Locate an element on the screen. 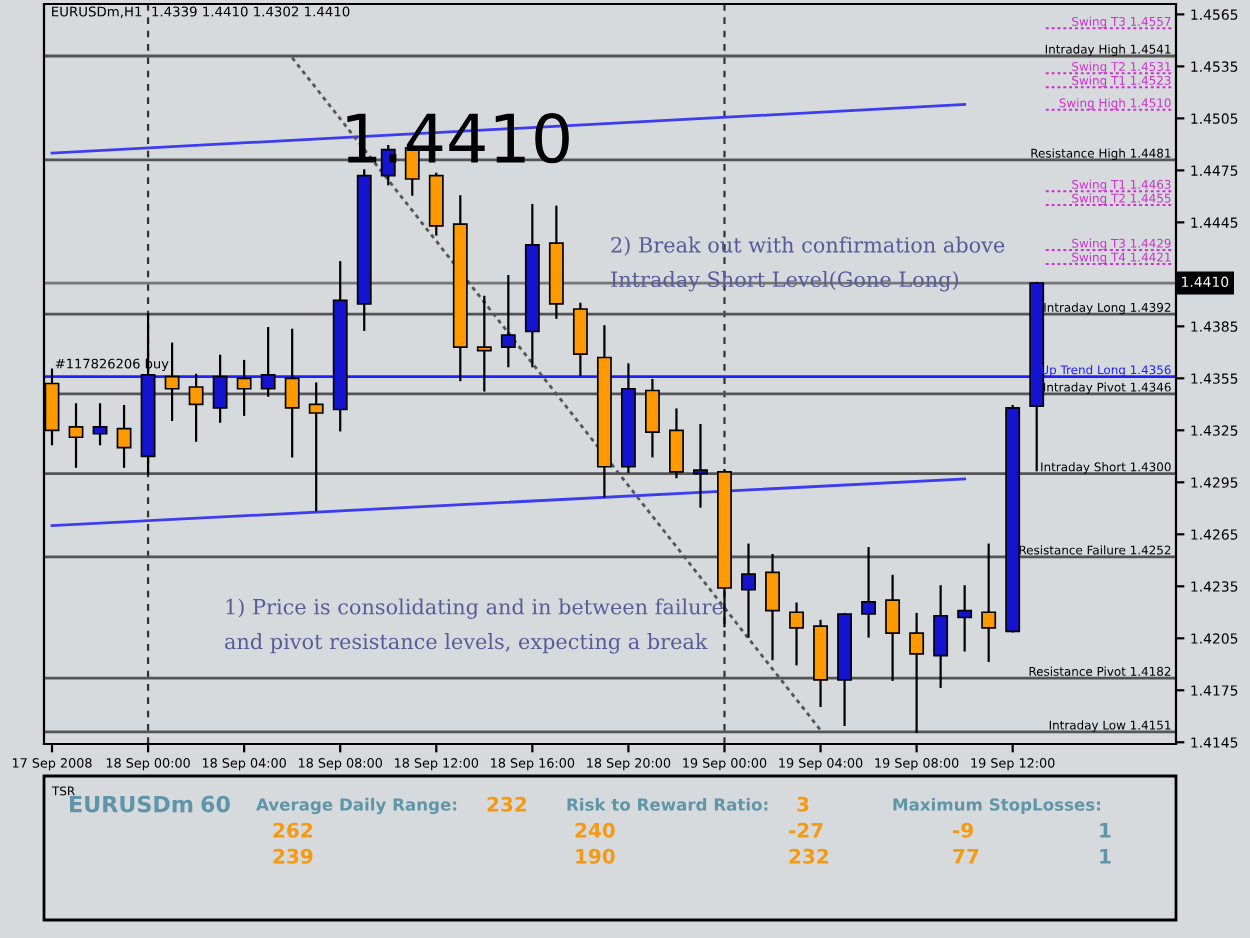 The width and height of the screenshot is (1250, 938). text: Risk to Reward Ratio: is located at coordinates (667, 804).